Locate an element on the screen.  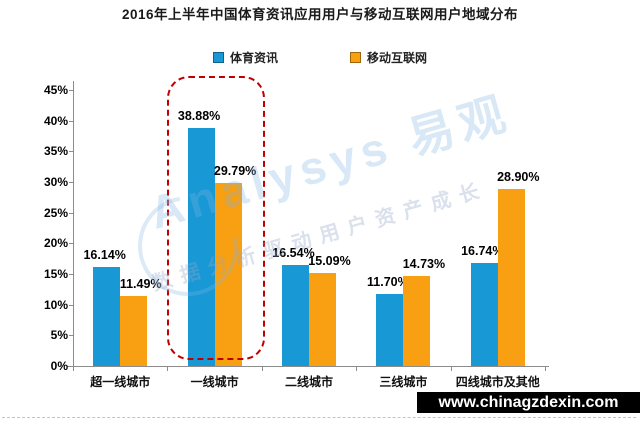
x-axis-label: 一线城市 is located at coordinates (214, 382).